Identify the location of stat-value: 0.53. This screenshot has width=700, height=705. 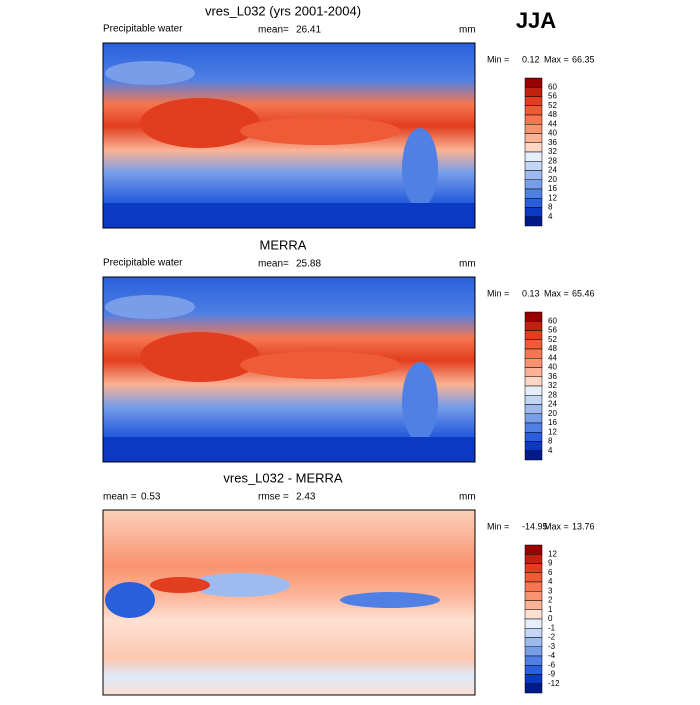
(151, 497).